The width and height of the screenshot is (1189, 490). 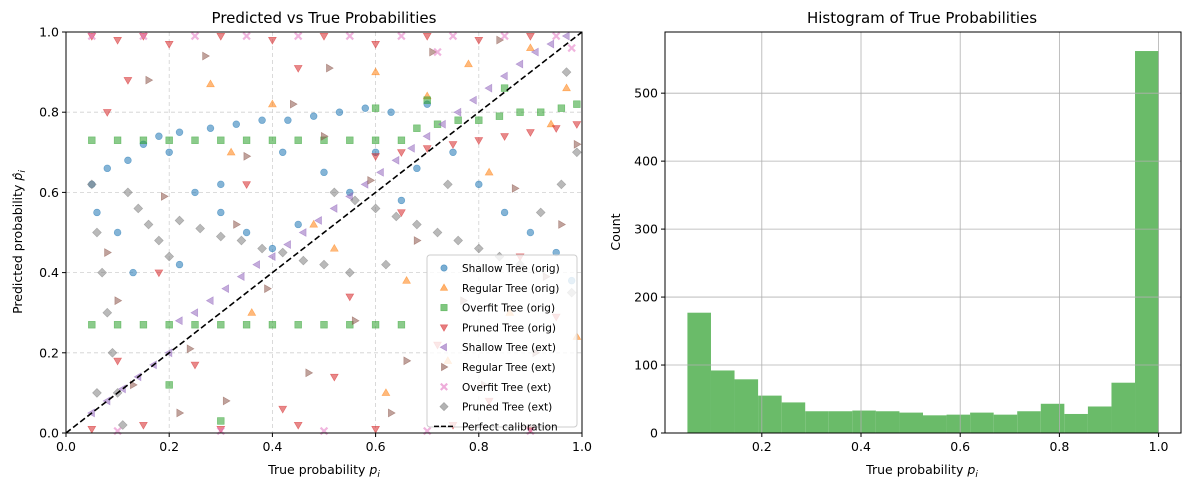 What do you see at coordinates (508, 309) in the screenshot?
I see `legend-label: Overfit Tree (orig)` at bounding box center [508, 309].